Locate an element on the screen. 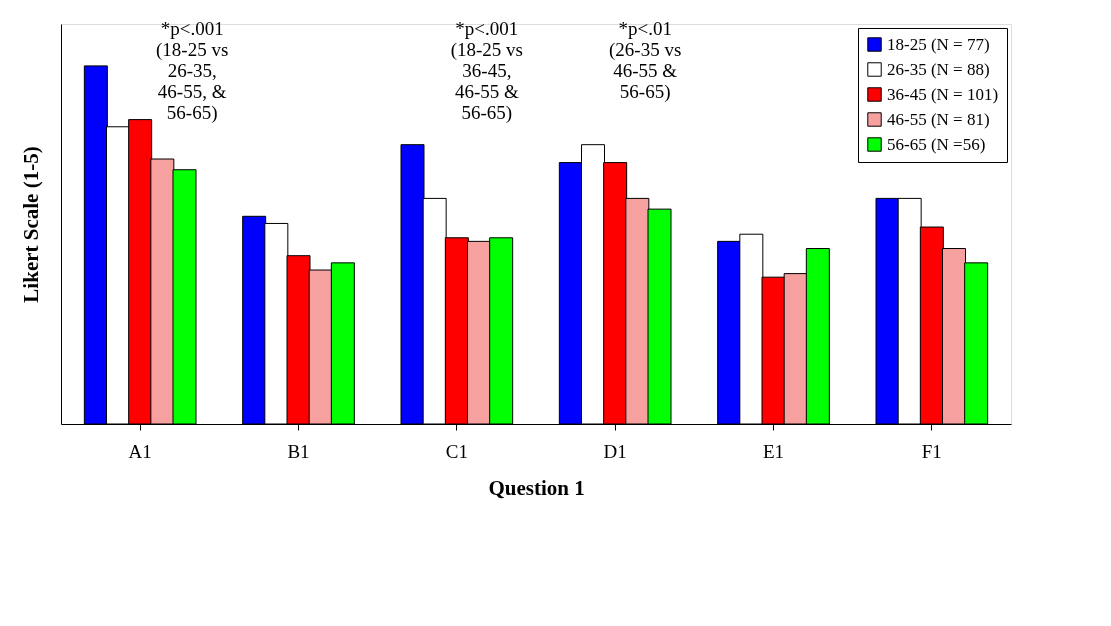 Image resolution: width=1111 pixels, height=626 pixels. legend-label: 46-55 (N = 81) is located at coordinates (938, 119).